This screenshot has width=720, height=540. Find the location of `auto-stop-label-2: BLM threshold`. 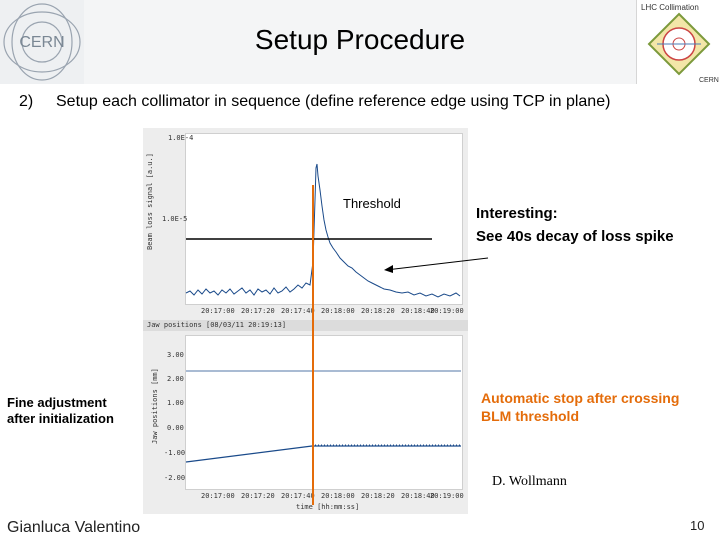

auto-stop-label-2: BLM threshold is located at coordinates (530, 416).